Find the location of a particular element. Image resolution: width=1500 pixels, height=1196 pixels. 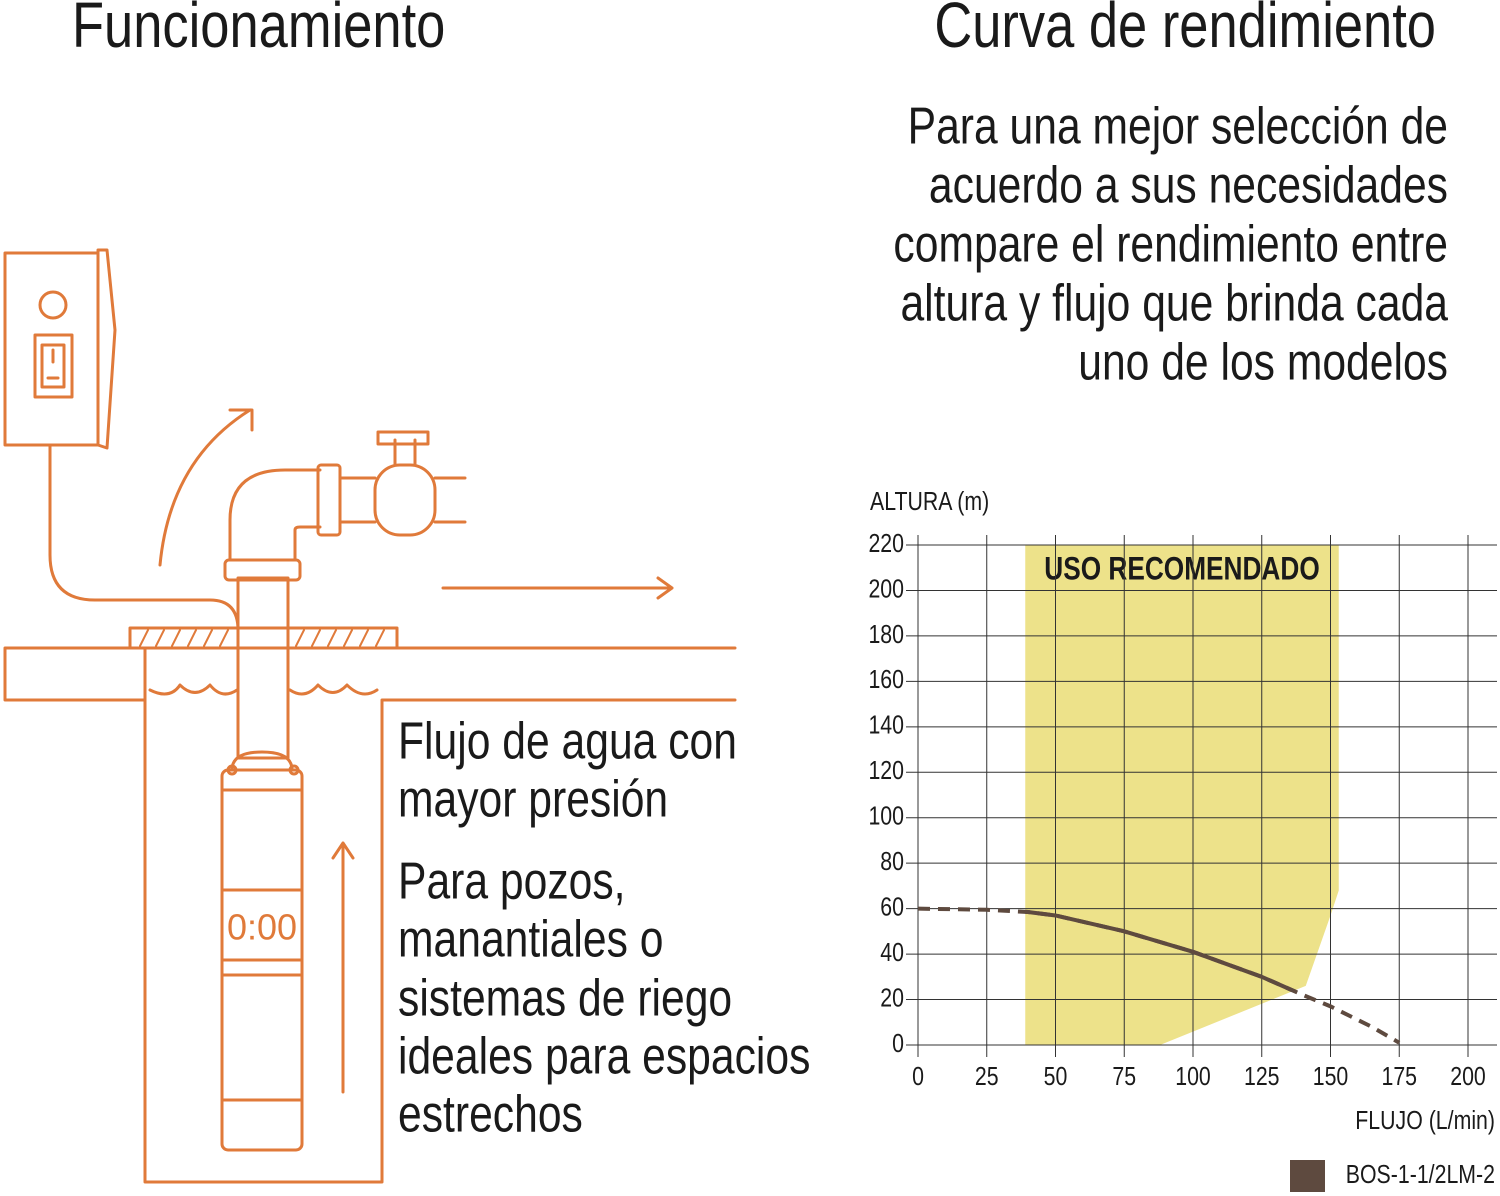

water is located at coordinates (263, 689).